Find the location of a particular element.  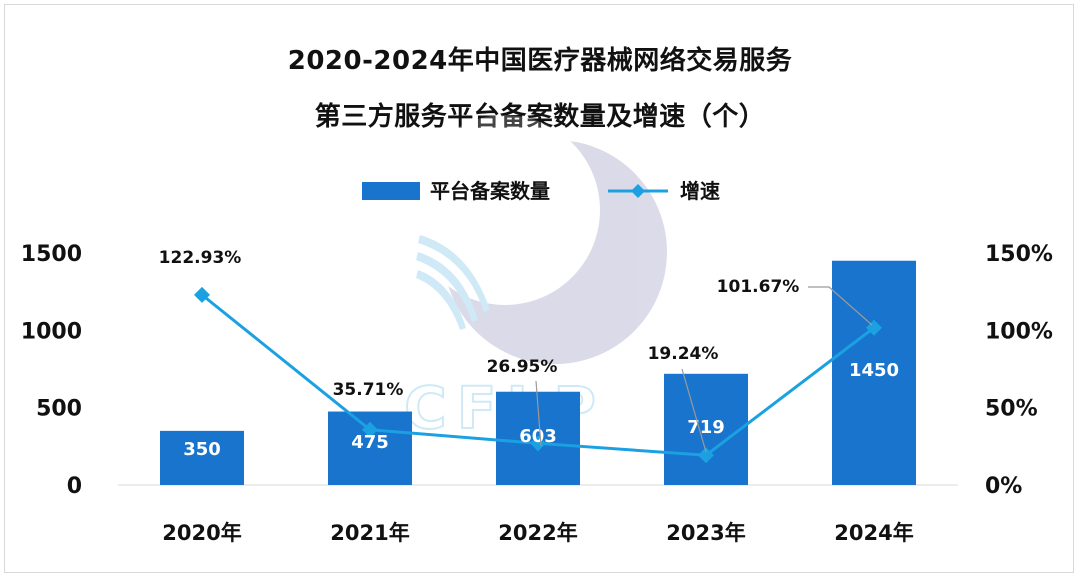

y-left-tick-label: 500 is located at coordinates (59, 409).